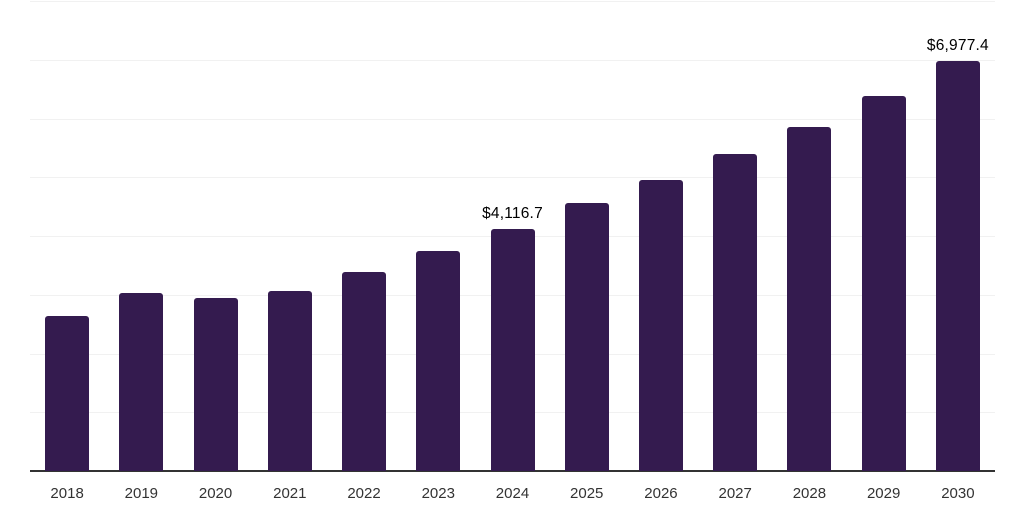 Image resolution: width=1024 pixels, height=512 pixels. I want to click on bar-2021, so click(289, 381).